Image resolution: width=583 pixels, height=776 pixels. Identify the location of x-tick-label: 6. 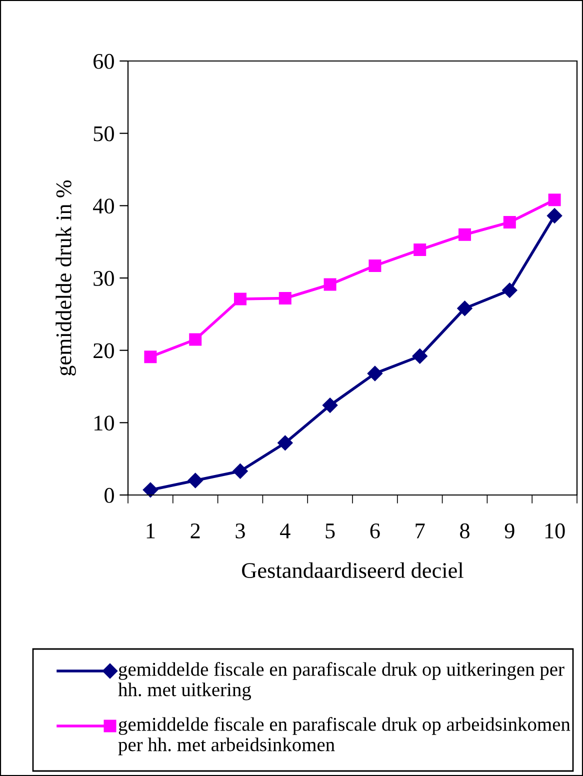
(375, 530).